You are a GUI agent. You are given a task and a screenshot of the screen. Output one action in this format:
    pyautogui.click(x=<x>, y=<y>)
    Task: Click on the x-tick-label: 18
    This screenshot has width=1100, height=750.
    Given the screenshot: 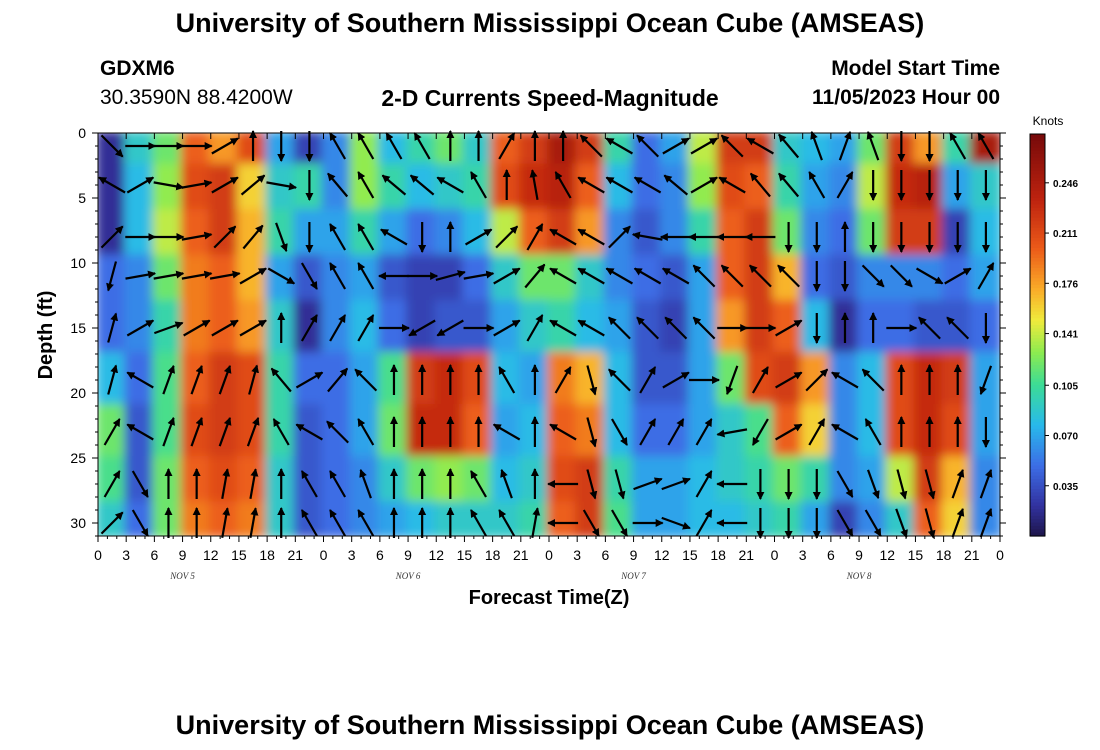 What is the action you would take?
    pyautogui.click(x=267, y=555)
    